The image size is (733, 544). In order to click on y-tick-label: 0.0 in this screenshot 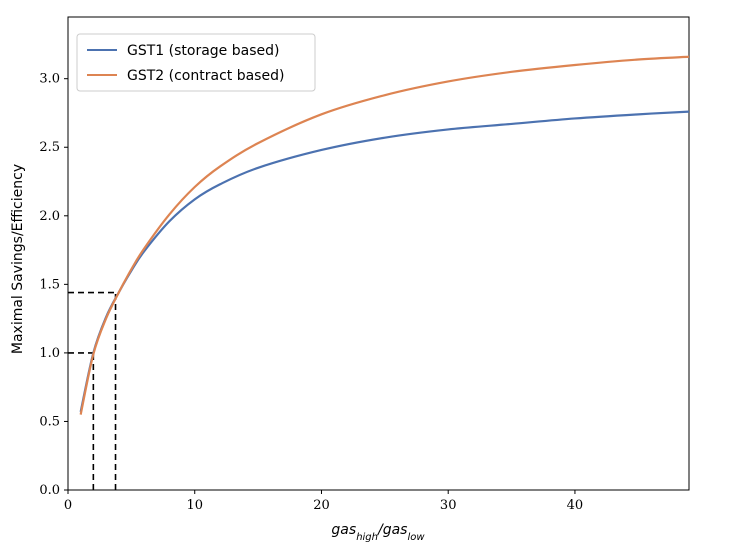, I will do `click(49, 490)`.